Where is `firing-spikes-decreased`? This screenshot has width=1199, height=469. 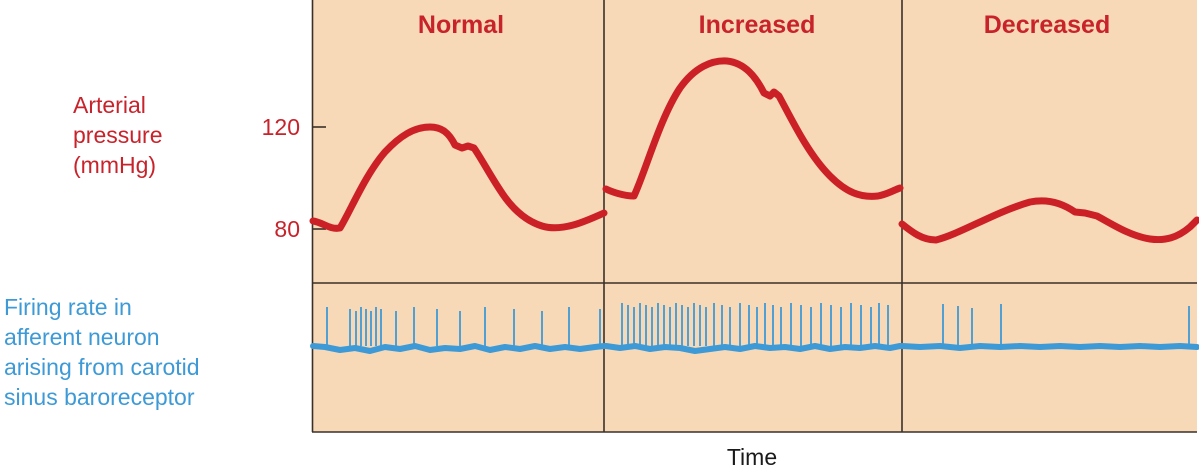
firing-spikes-decreased is located at coordinates (1066, 325).